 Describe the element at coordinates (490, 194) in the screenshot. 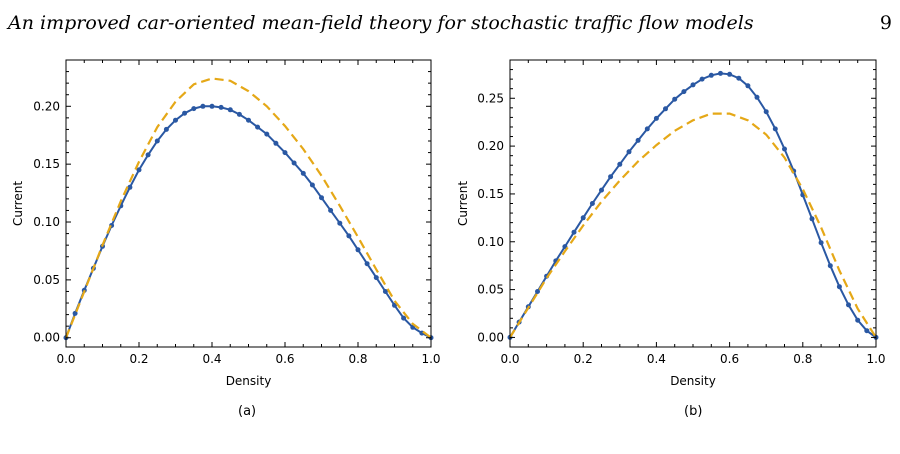

I see `y-tick-label-b: 0.15` at that location.